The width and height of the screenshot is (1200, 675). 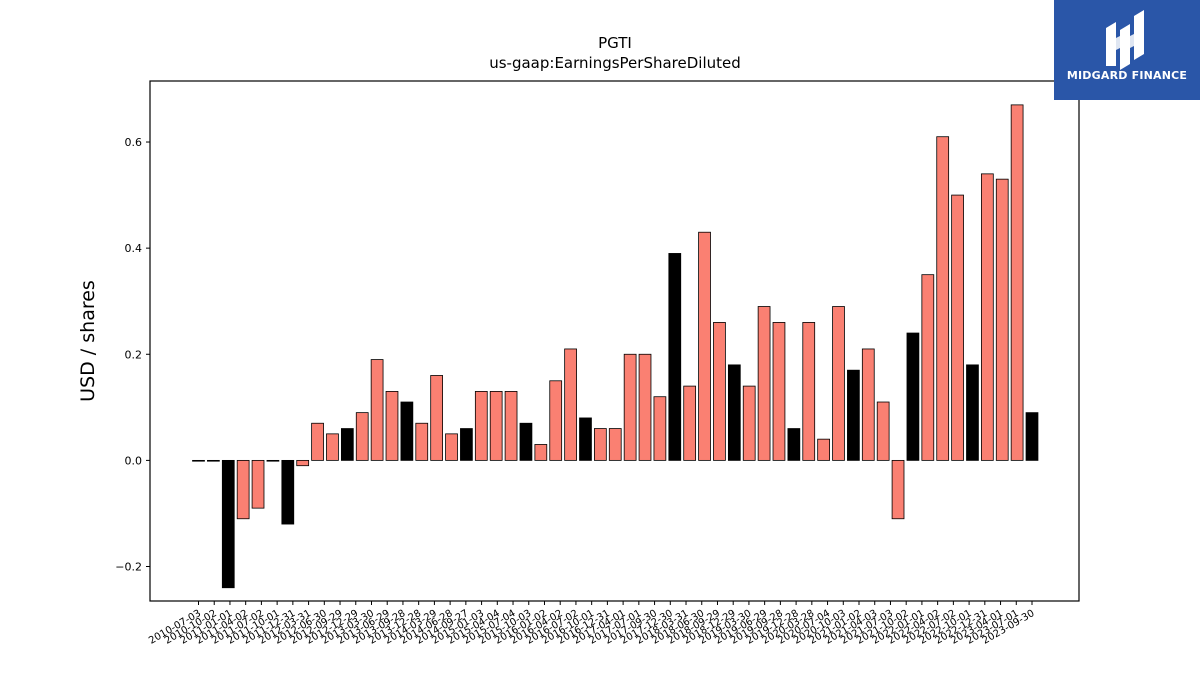 What do you see at coordinates (1127, 75) in the screenshot?
I see `brand-name: MIDGARD FINANCE` at bounding box center [1127, 75].